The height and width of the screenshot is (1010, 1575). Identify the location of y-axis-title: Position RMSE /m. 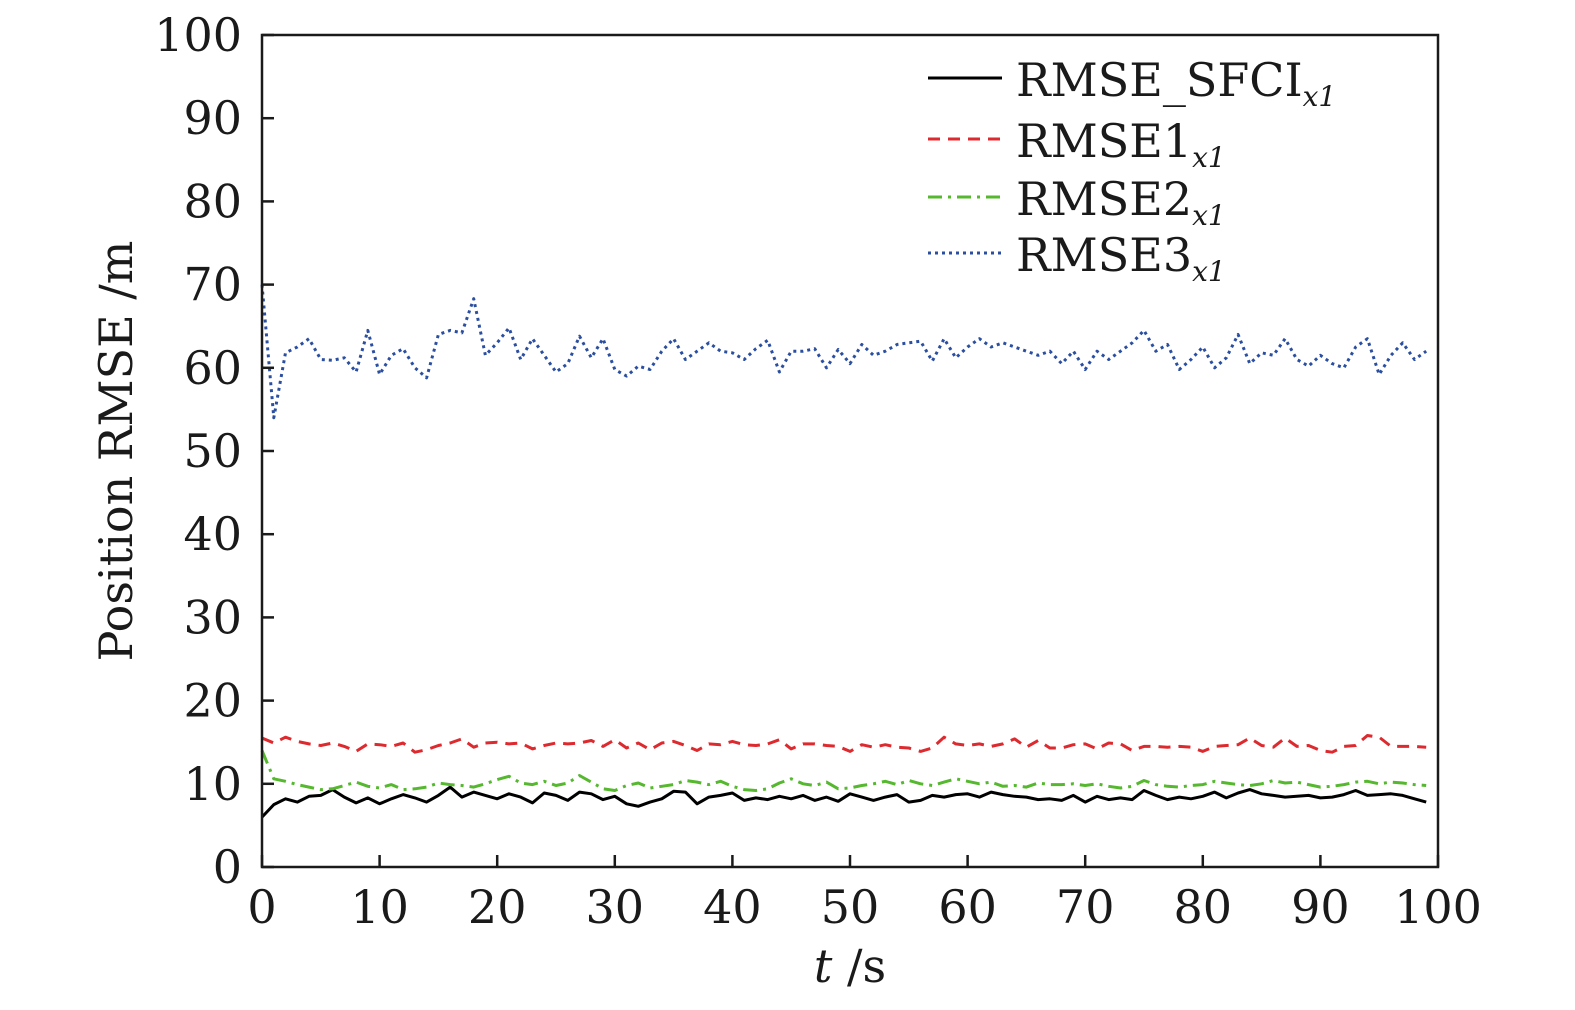
(116, 451).